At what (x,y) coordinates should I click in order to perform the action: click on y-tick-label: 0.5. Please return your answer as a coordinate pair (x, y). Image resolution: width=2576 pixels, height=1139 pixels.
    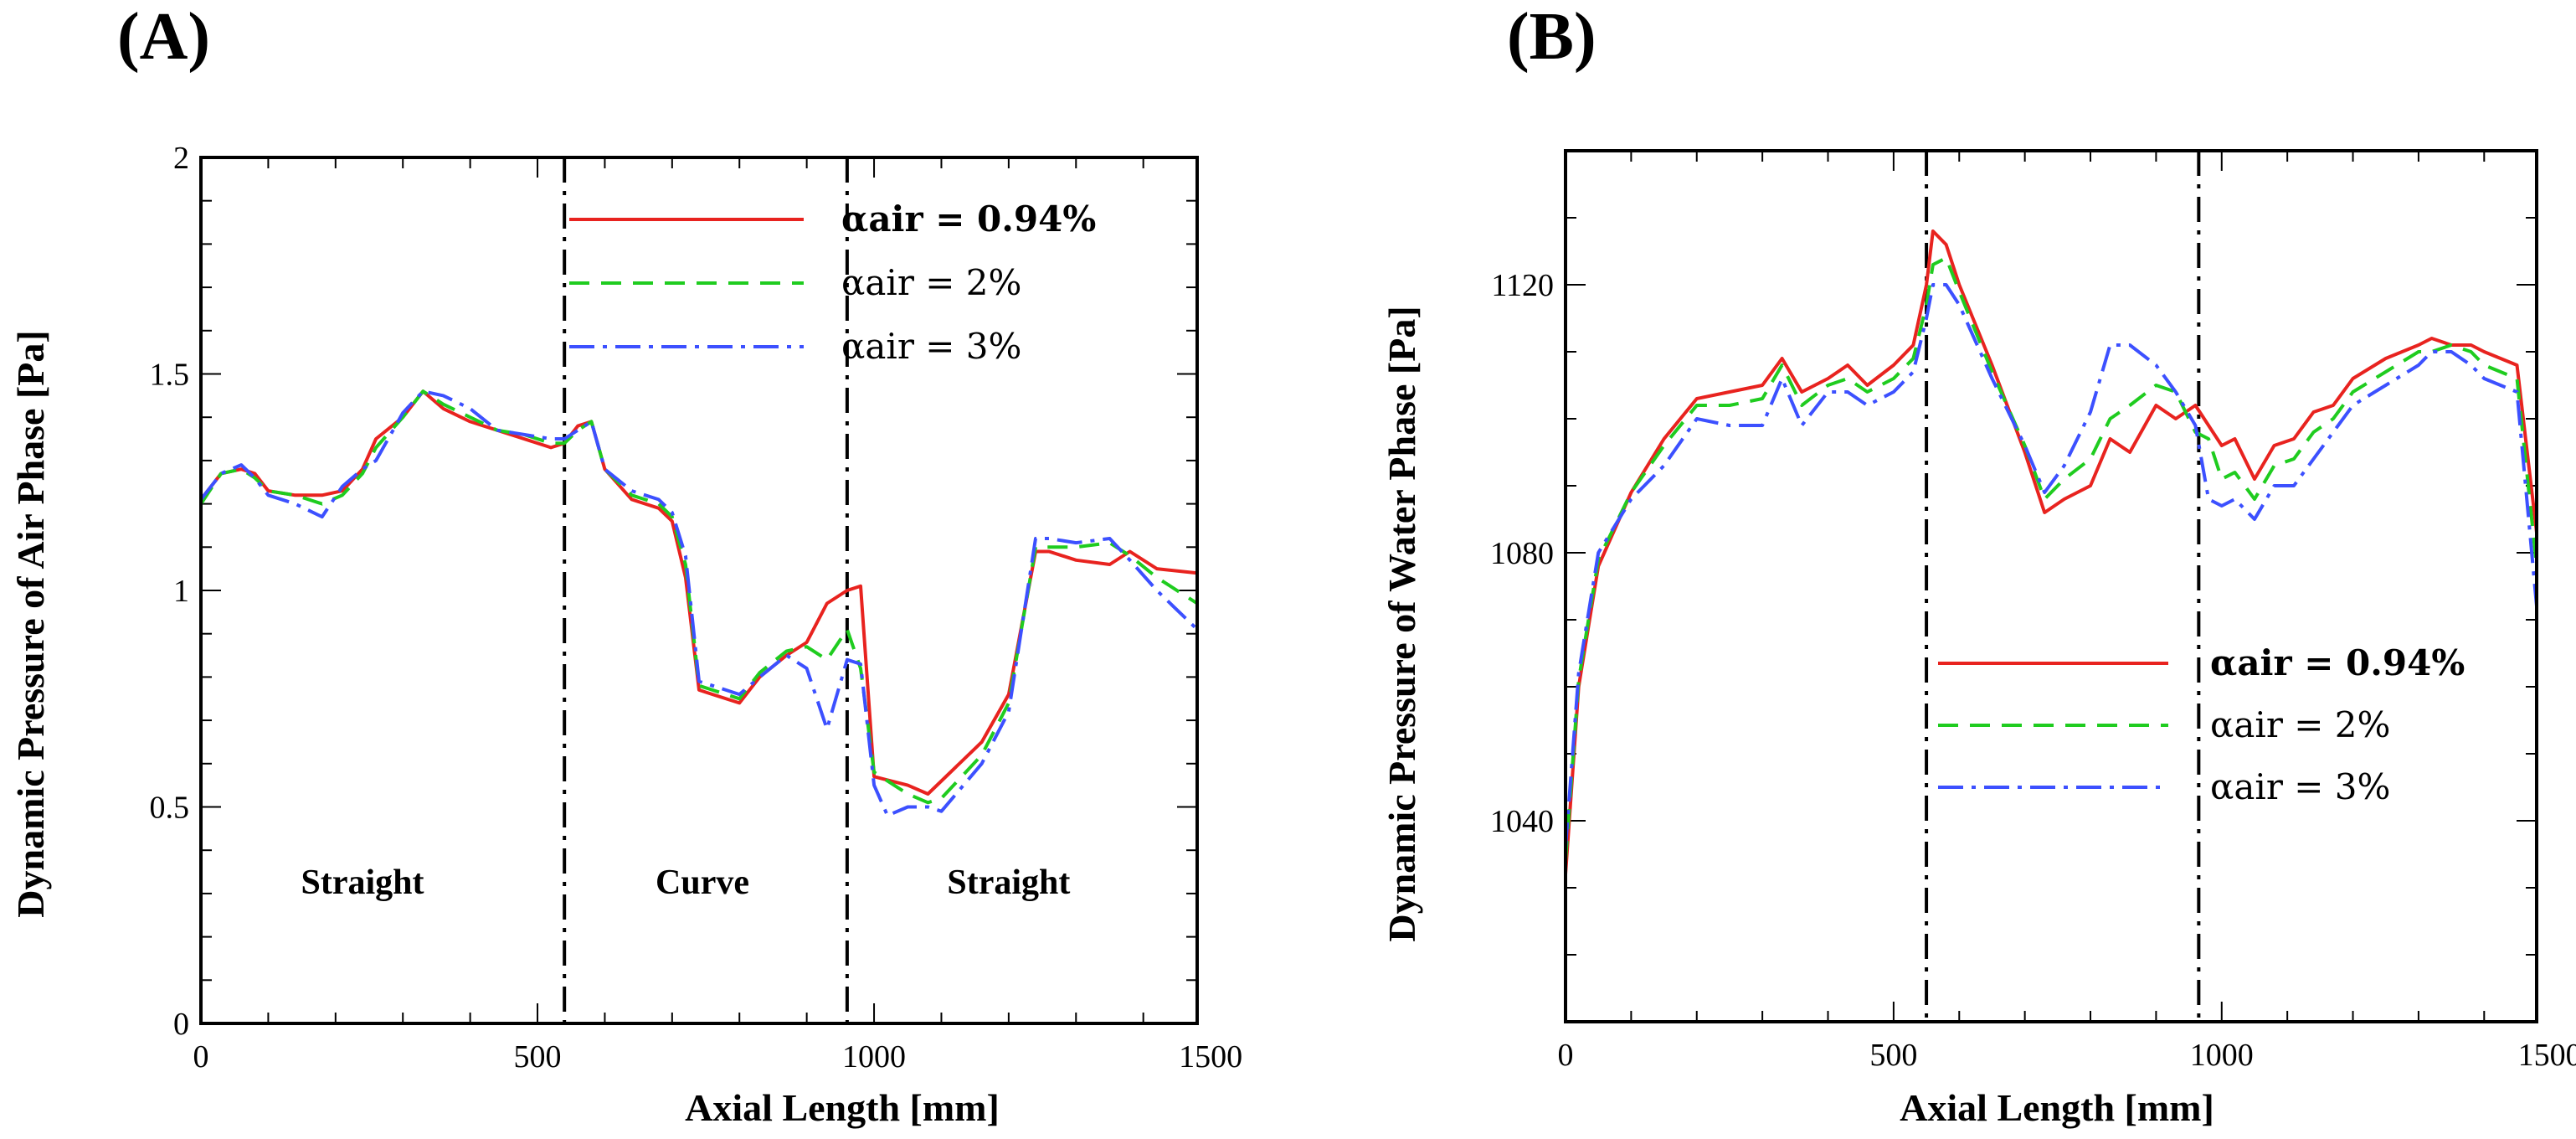
    Looking at the image, I should click on (170, 808).